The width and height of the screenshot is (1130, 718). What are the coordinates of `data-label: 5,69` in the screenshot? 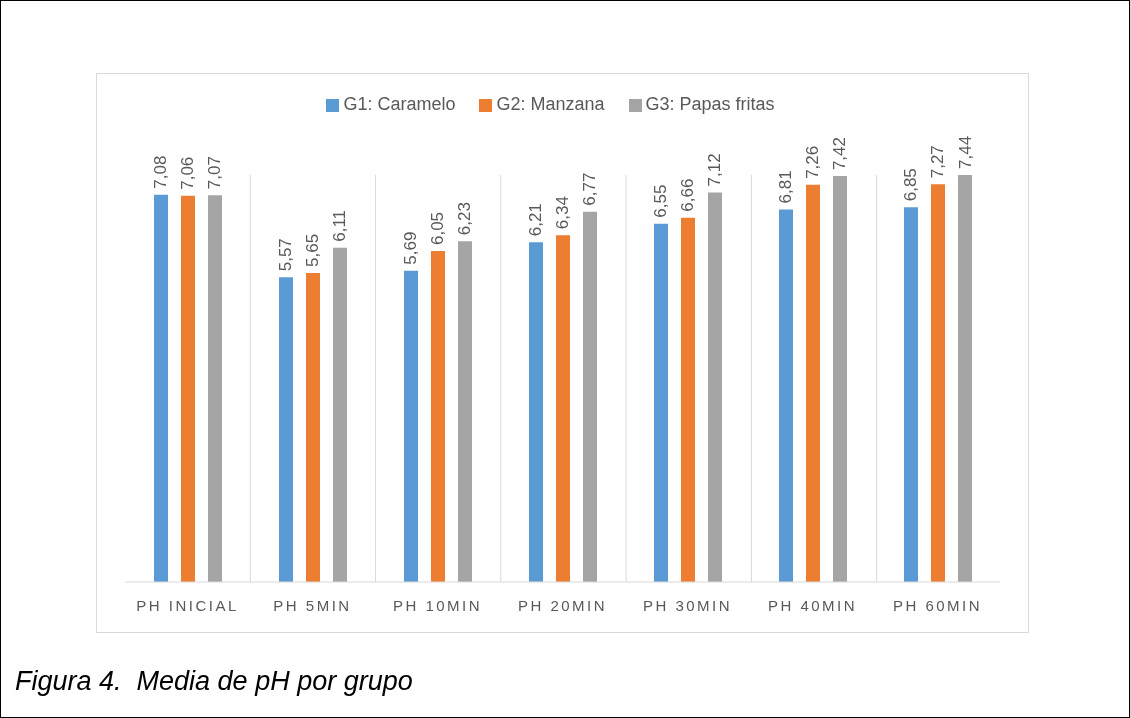 It's located at (411, 248).